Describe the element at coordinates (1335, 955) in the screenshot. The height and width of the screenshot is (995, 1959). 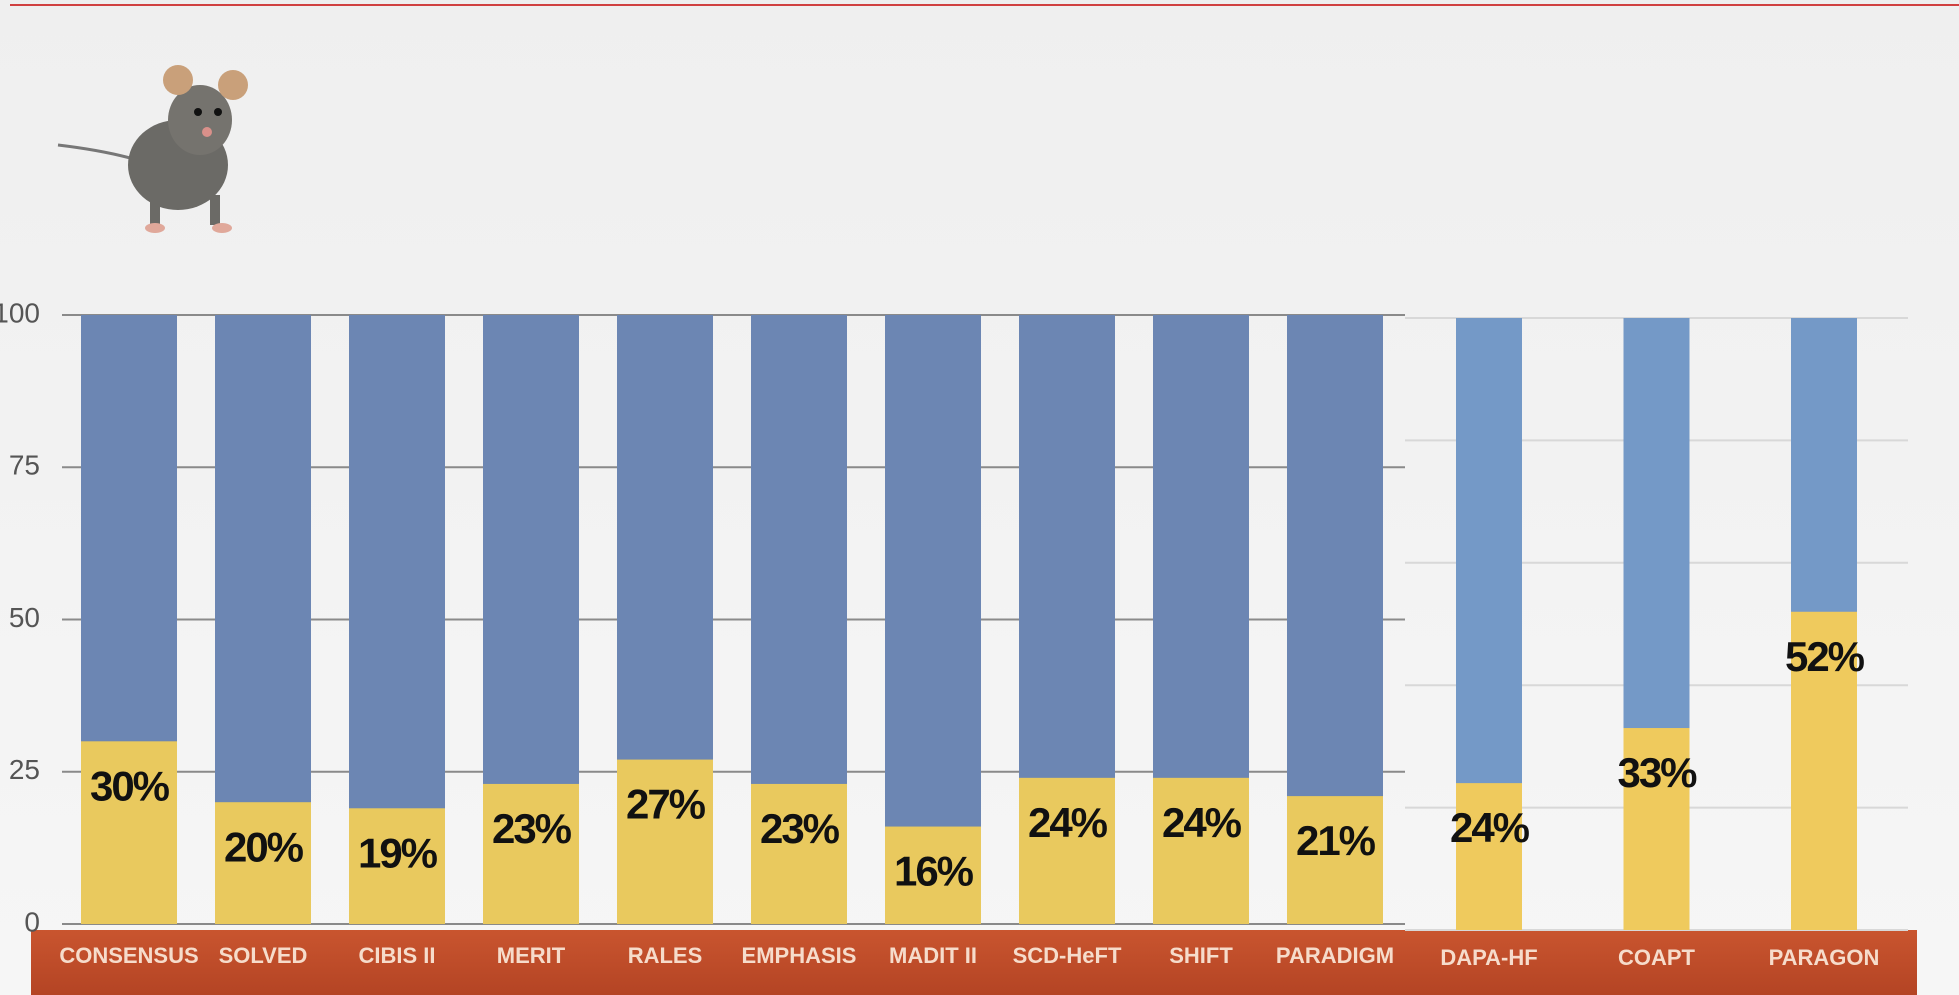
I see `x-tick-label: PARADIGM` at that location.